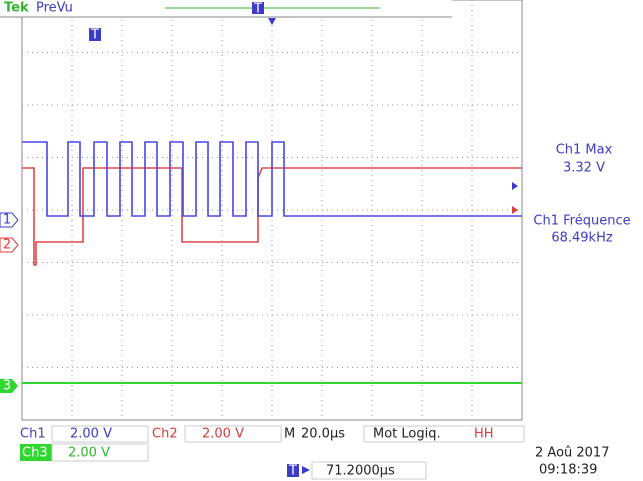 The width and height of the screenshot is (643, 481). Describe the element at coordinates (581, 221) in the screenshot. I see `measure-label: Ch1 Fréquence` at that location.